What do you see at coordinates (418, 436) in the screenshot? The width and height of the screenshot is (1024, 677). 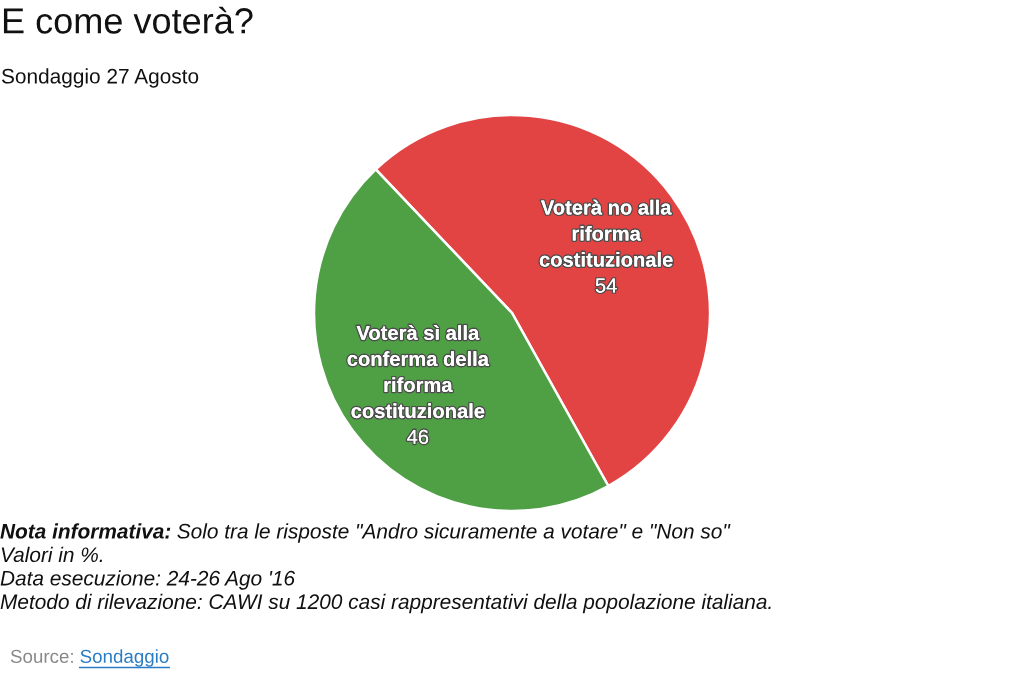 I see `data-label: 46` at bounding box center [418, 436].